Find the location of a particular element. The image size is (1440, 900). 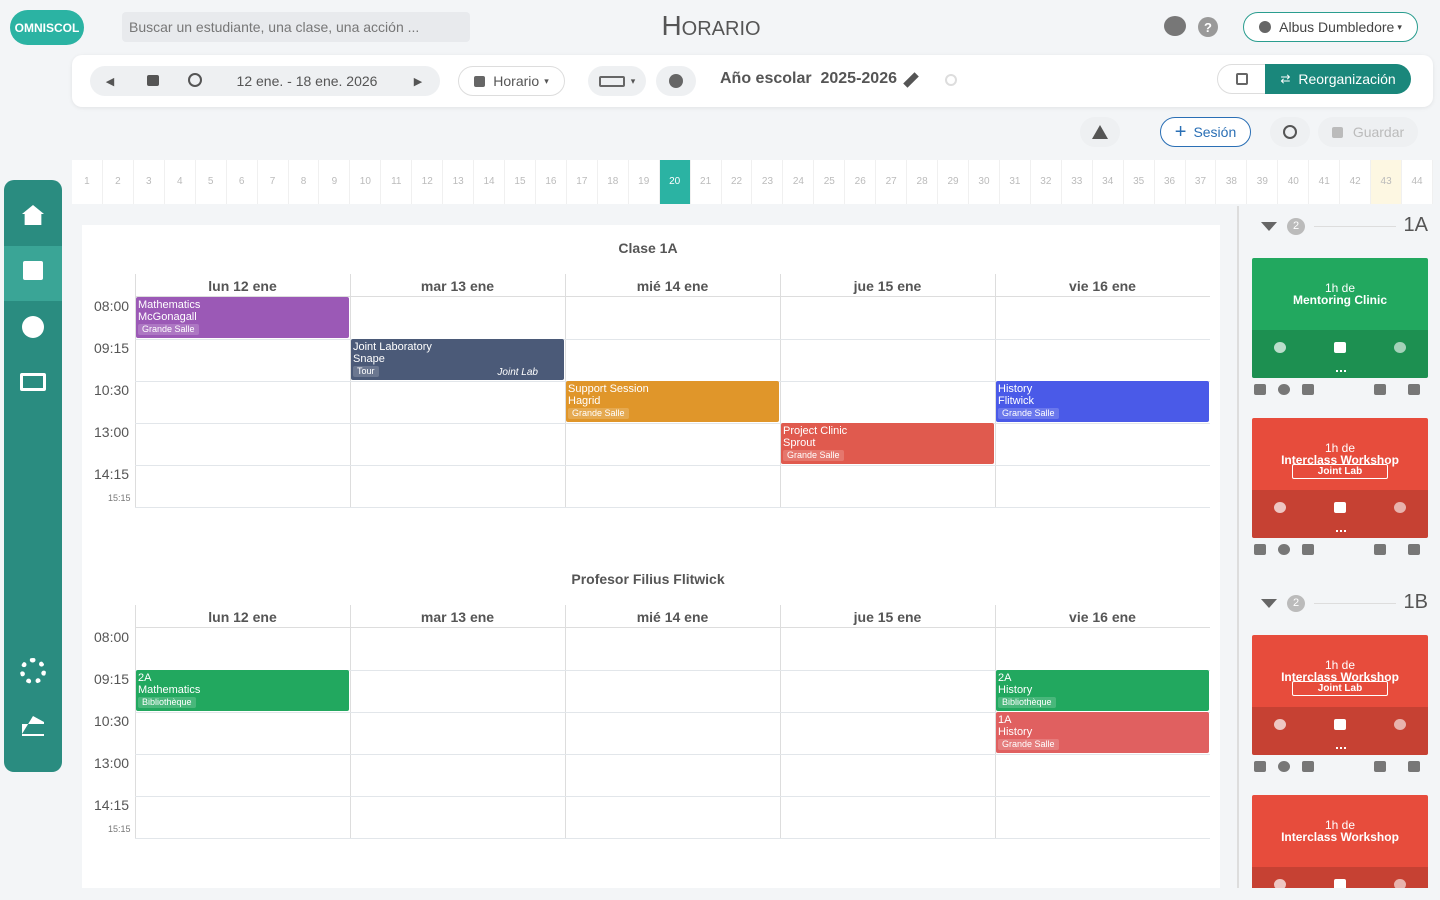

share-icon is located at coordinates (951, 80).